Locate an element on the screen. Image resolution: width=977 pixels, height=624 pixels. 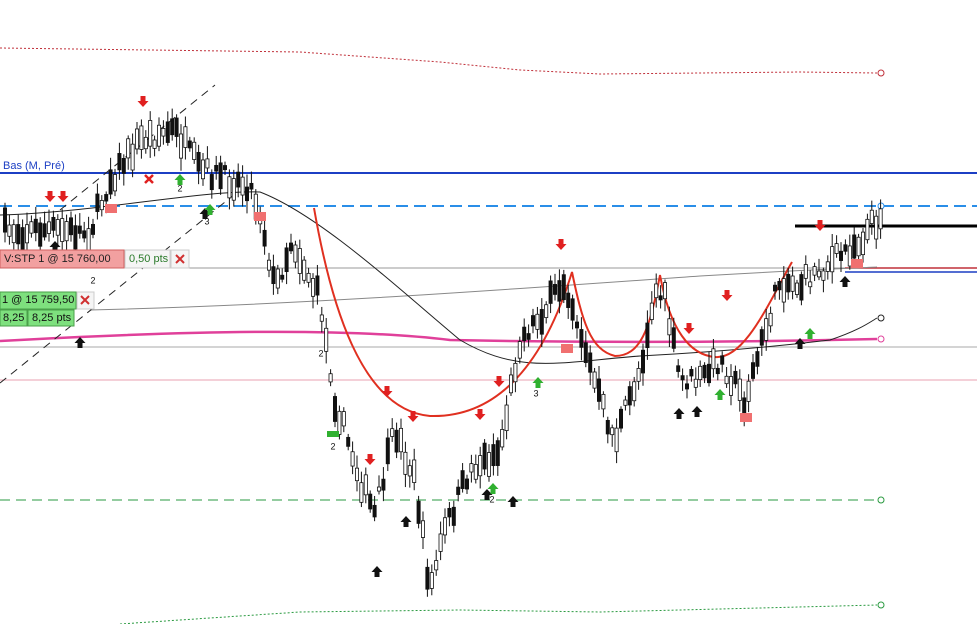
level-label: Bas (M, Pré) is located at coordinates (34, 166).